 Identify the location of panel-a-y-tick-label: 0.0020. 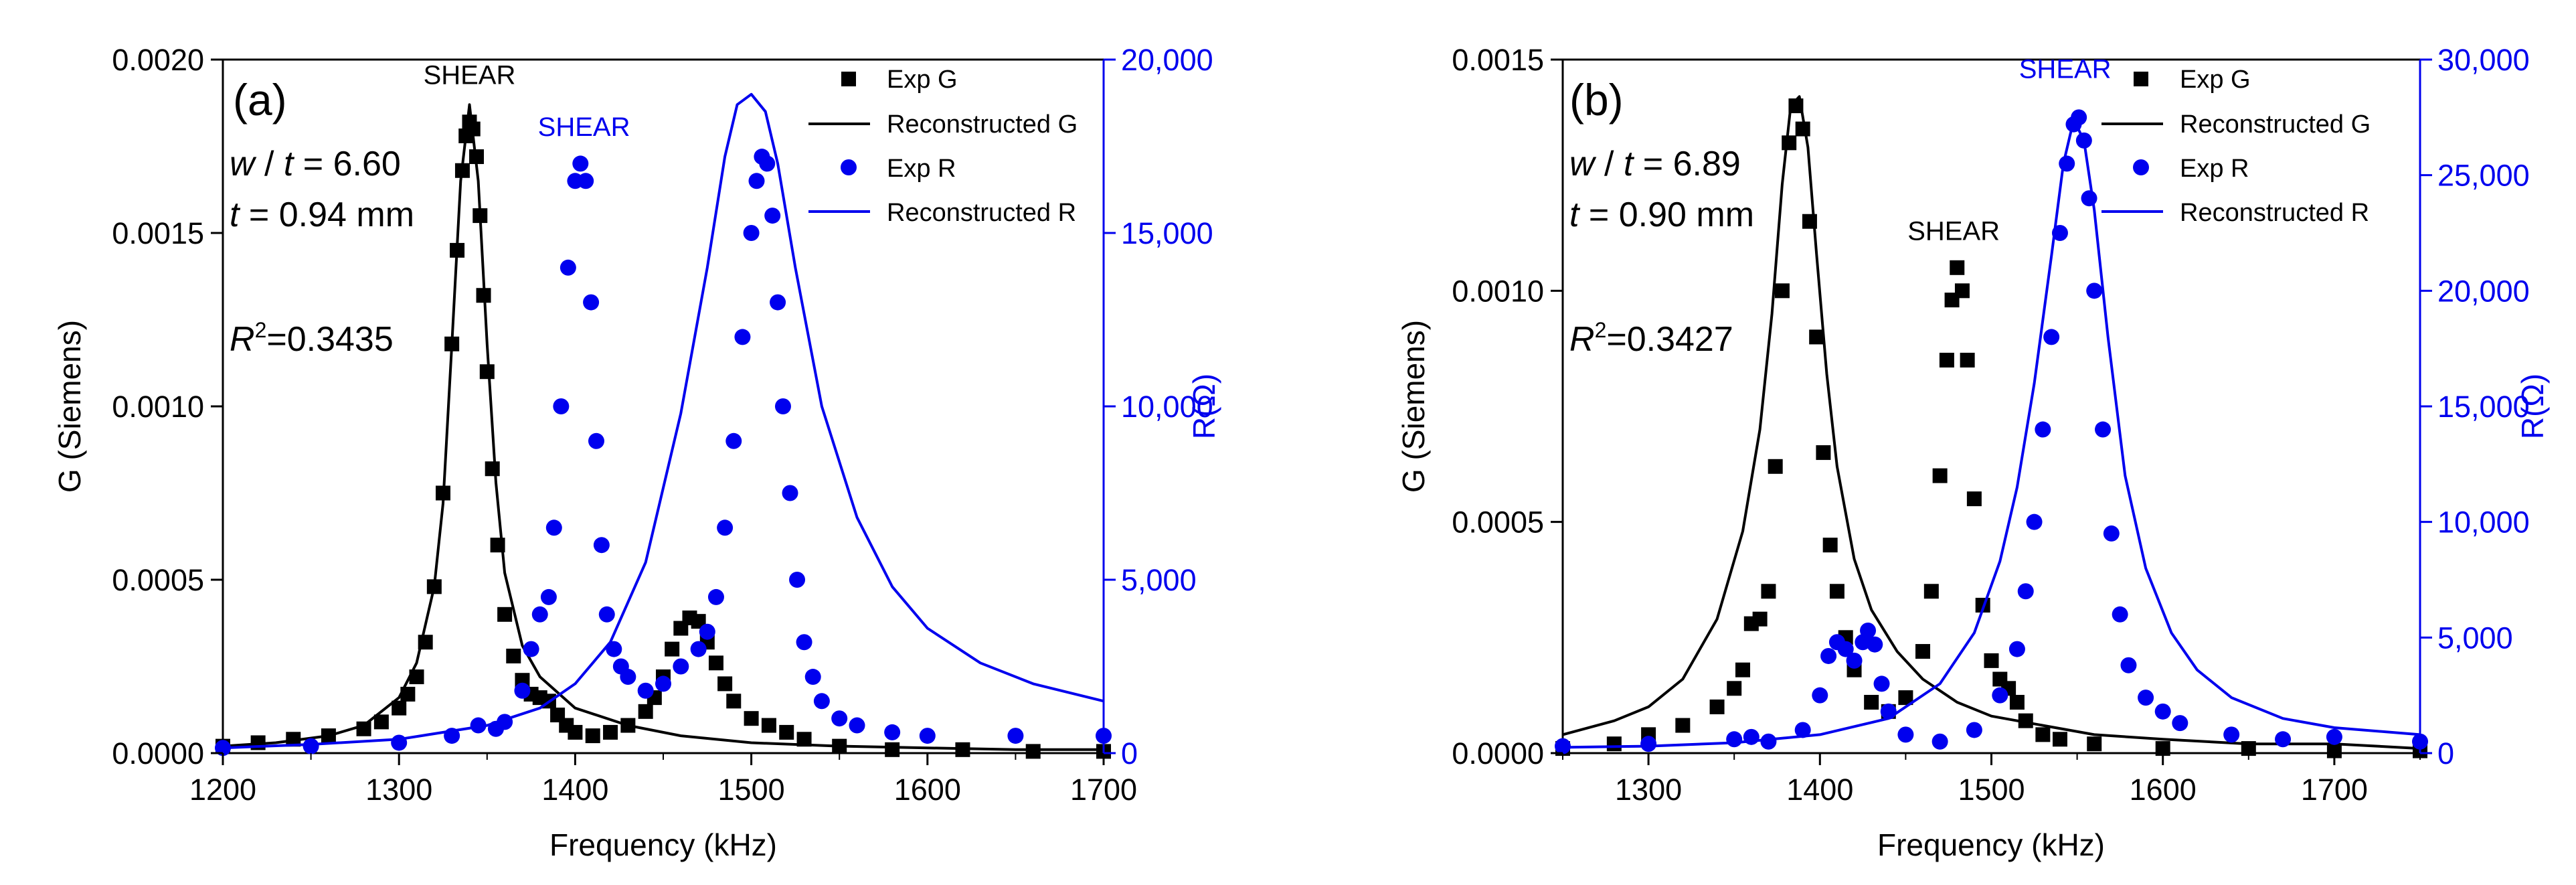
(158, 60).